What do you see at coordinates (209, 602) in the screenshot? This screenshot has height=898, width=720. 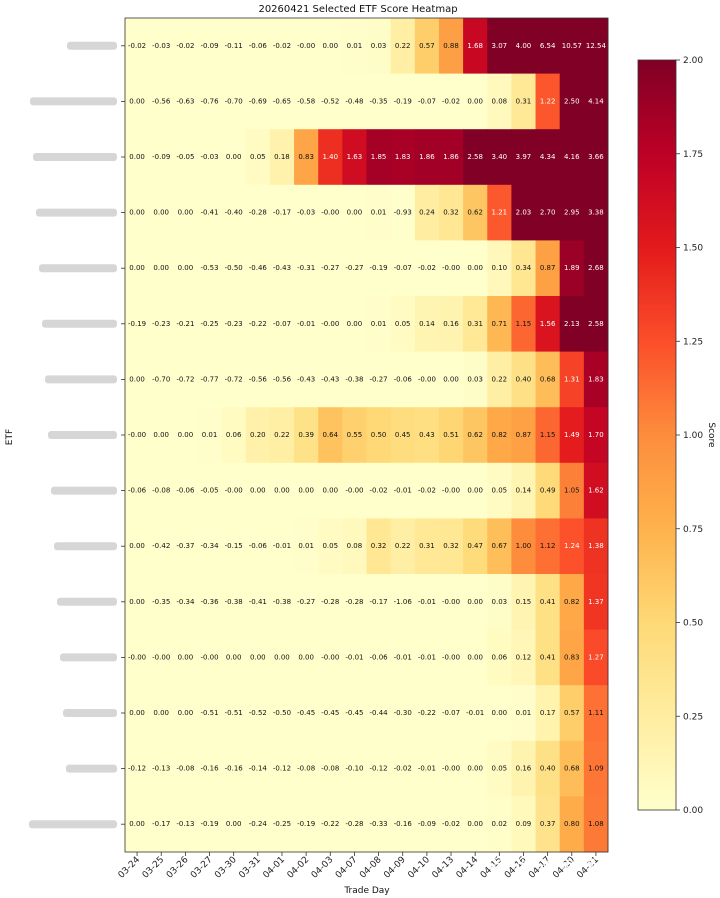 I see `cell-value-label: -0.36` at bounding box center [209, 602].